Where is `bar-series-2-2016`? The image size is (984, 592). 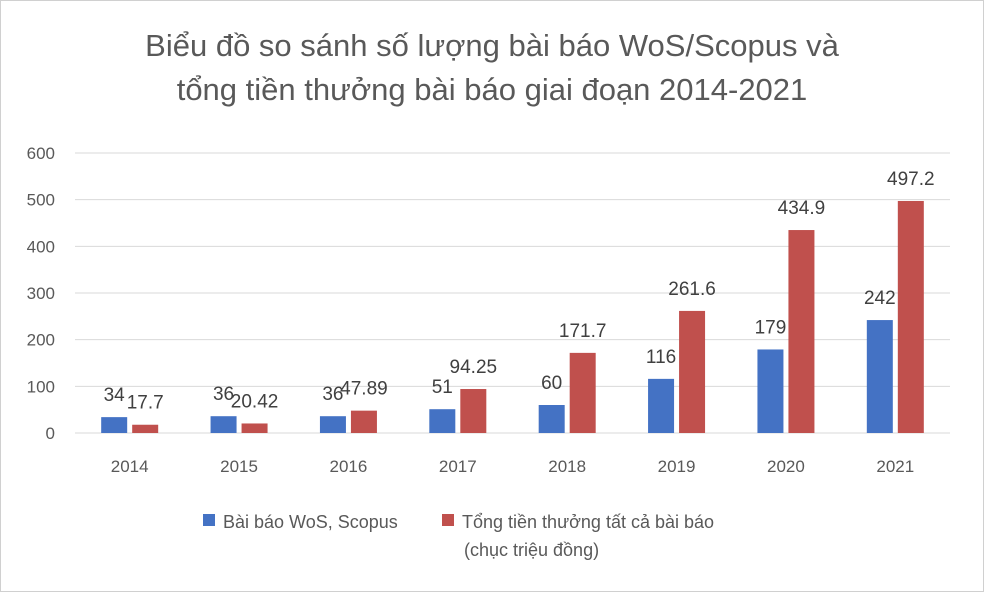
bar-series-2-2016 is located at coordinates (363, 421).